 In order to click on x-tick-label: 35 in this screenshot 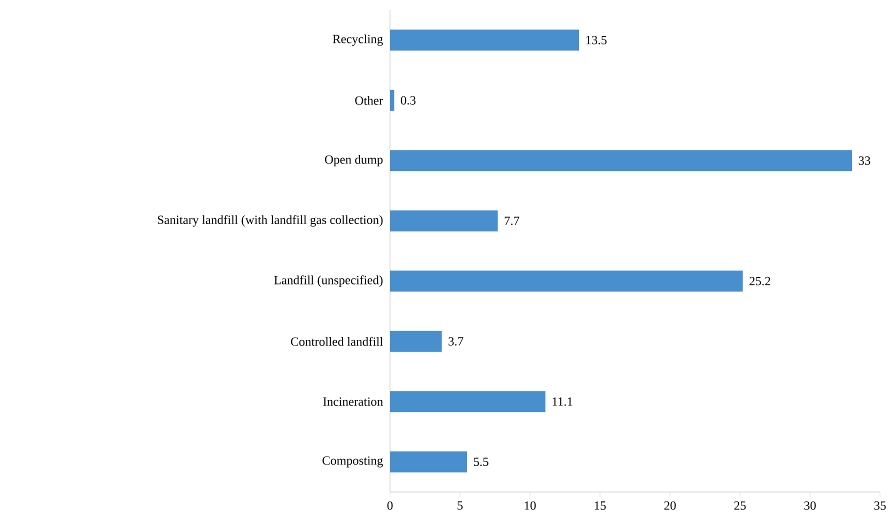, I will do `click(880, 505)`.